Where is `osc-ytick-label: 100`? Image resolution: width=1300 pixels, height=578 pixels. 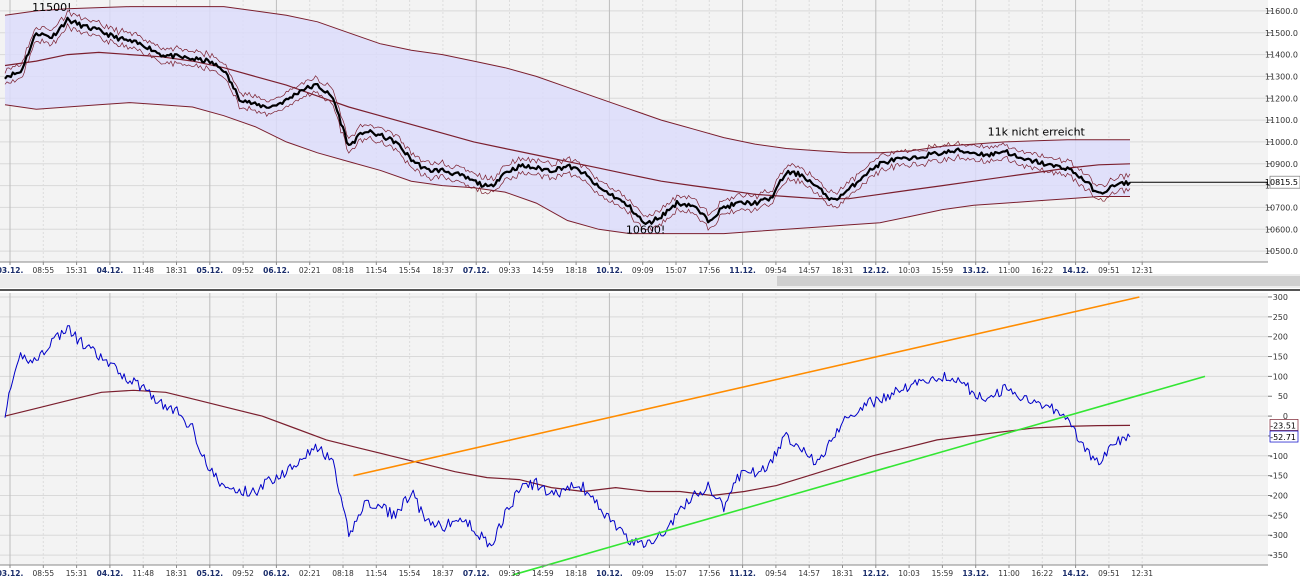
osc-ytick-label: 100 is located at coordinates (1280, 376).